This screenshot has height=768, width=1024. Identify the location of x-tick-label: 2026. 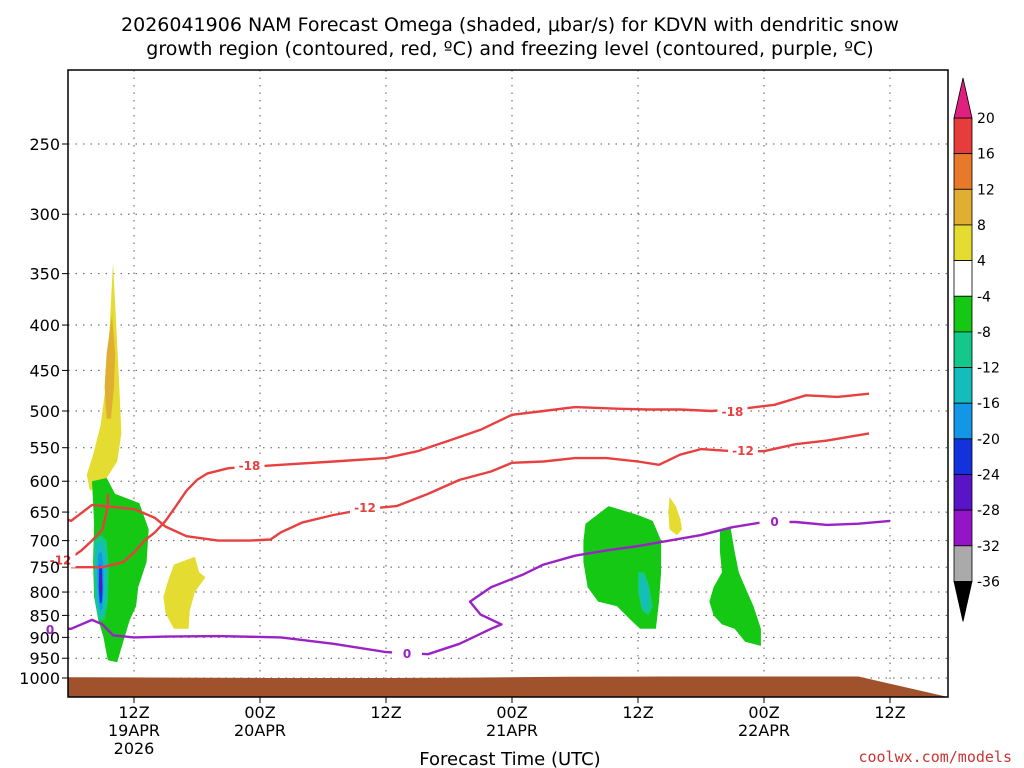
(134, 748).